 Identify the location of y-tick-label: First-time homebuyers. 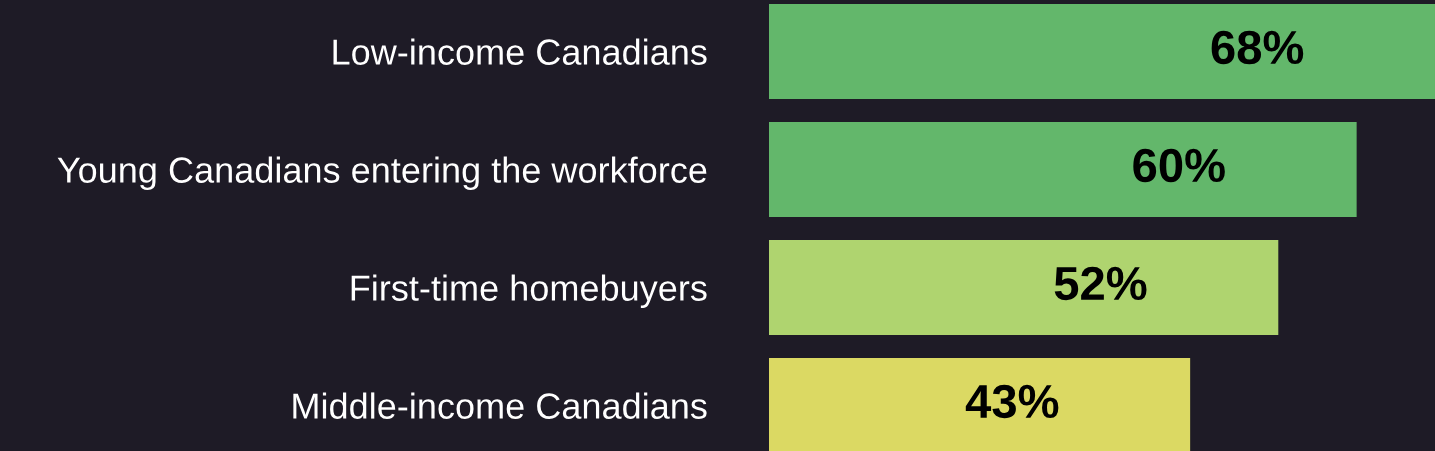
(529, 291).